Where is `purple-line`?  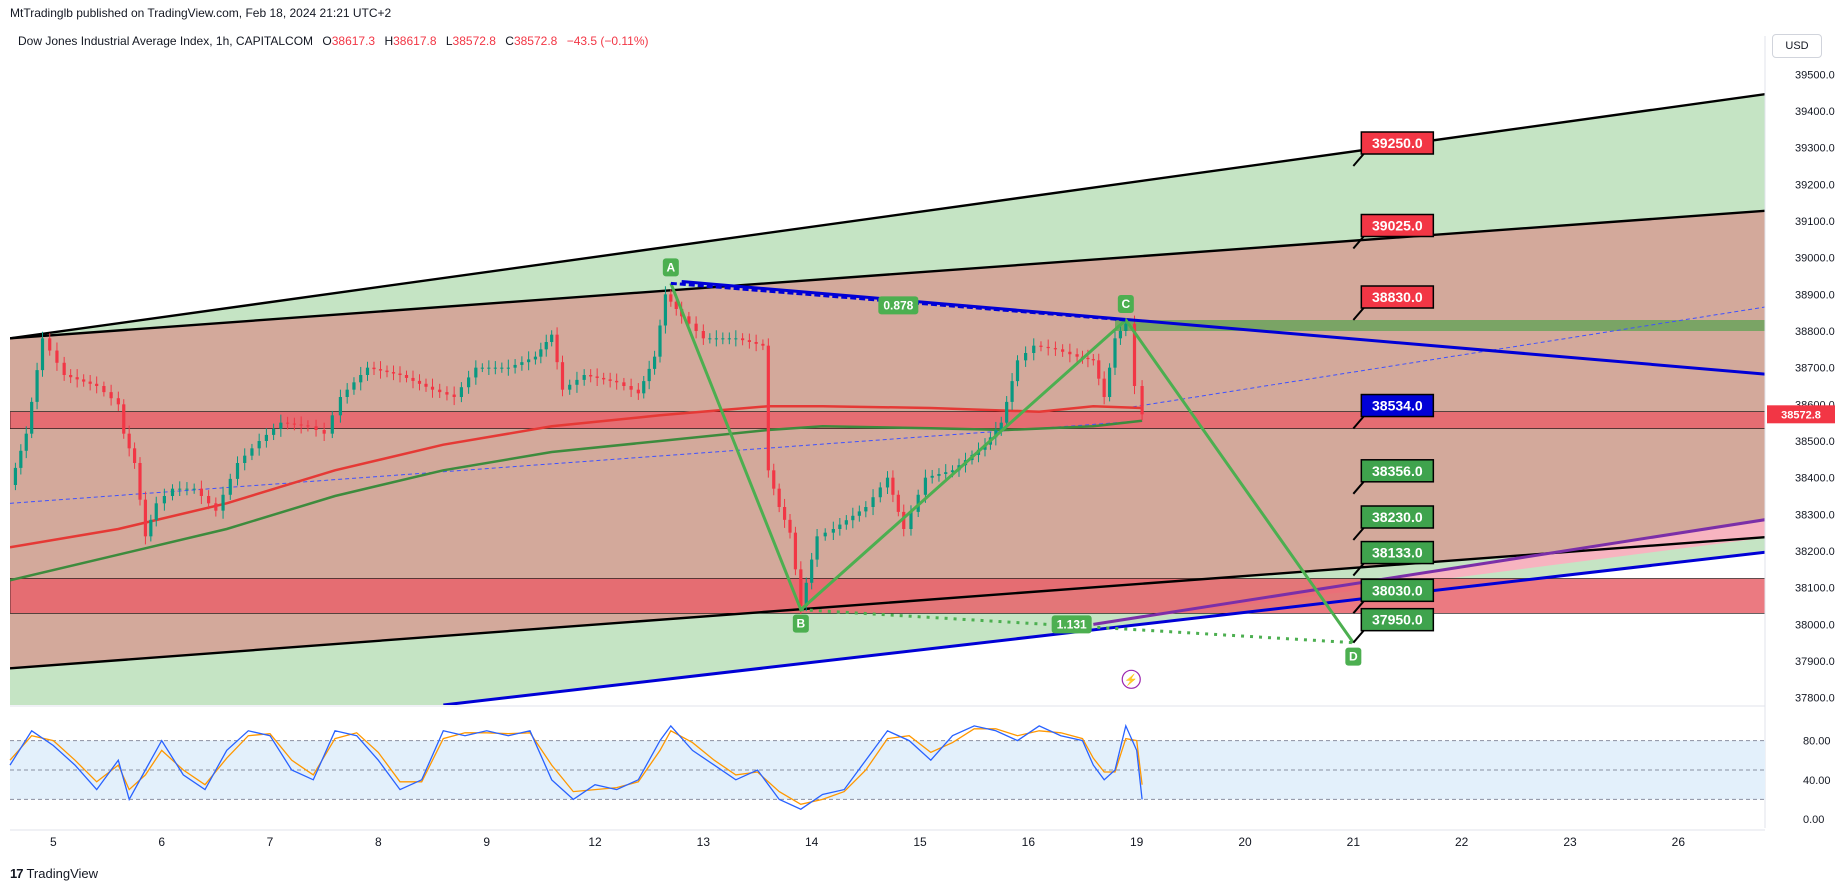
purple-line is located at coordinates (1429, 572).